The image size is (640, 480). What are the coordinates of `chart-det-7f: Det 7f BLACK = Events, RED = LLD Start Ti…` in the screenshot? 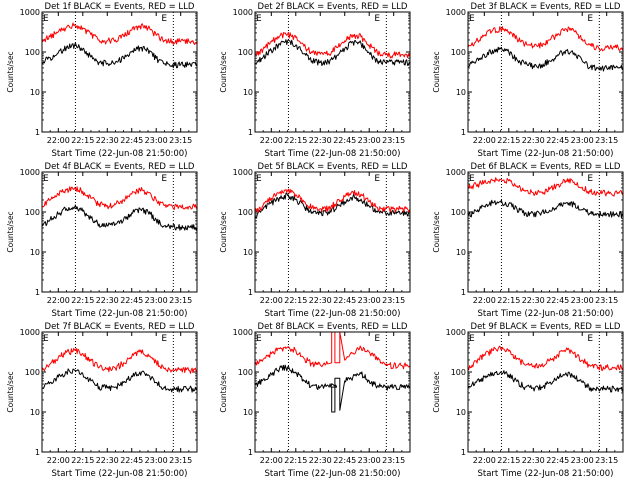 It's located at (102, 400).